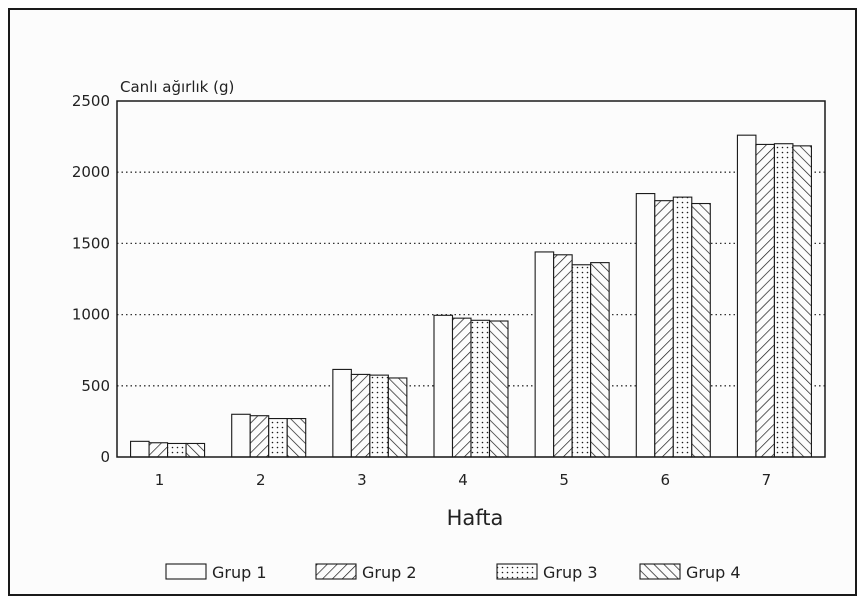 The height and width of the screenshot is (606, 867). What do you see at coordinates (362, 480) in the screenshot?
I see `x-tick-label: 3` at bounding box center [362, 480].